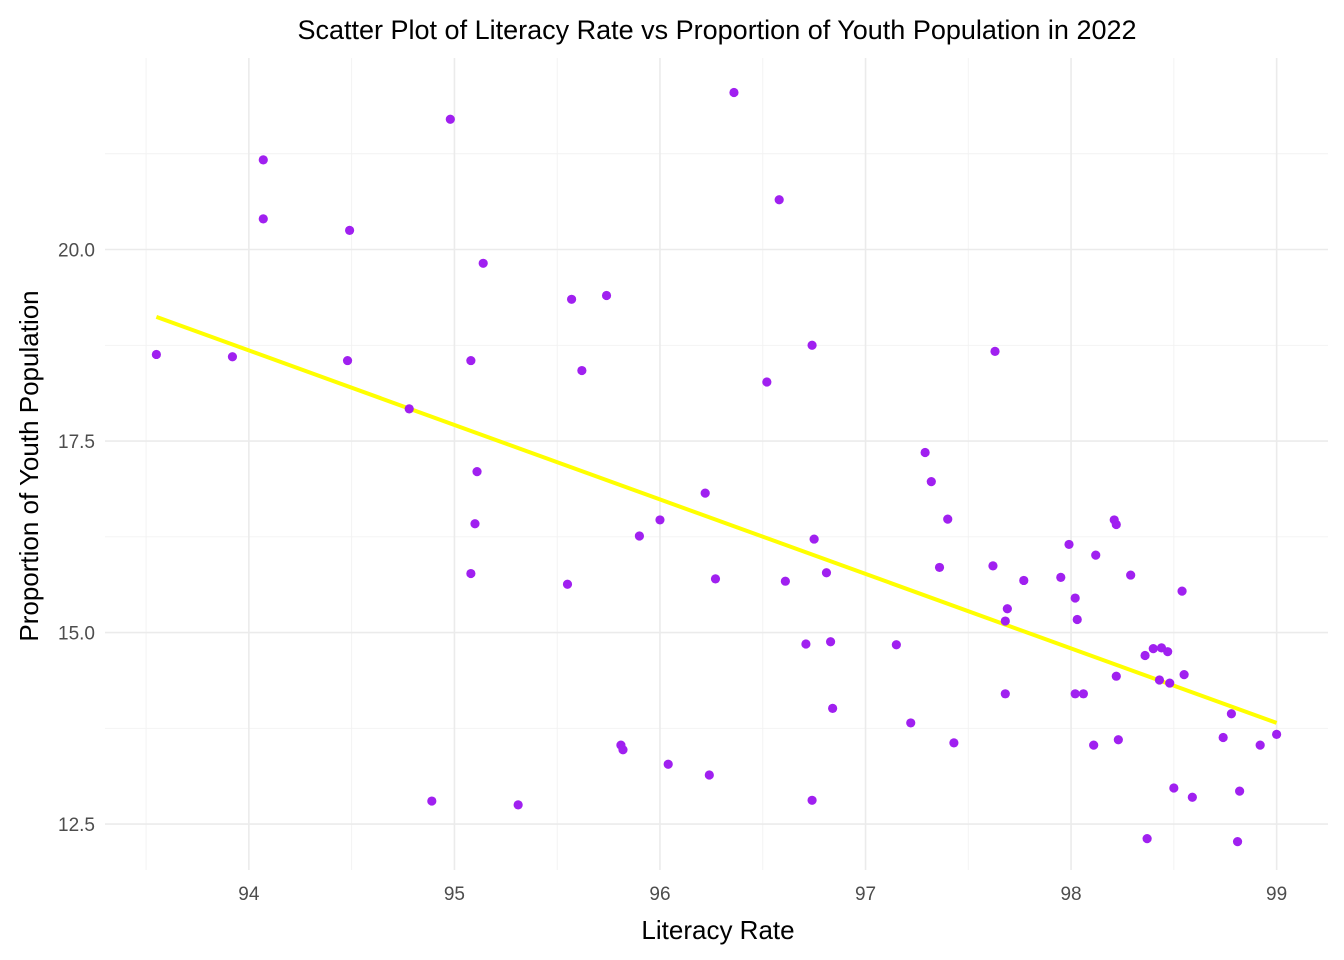 The height and width of the screenshot is (960, 1344). Describe the element at coordinates (1276, 894) in the screenshot. I see `x-tick-label: 99` at that location.